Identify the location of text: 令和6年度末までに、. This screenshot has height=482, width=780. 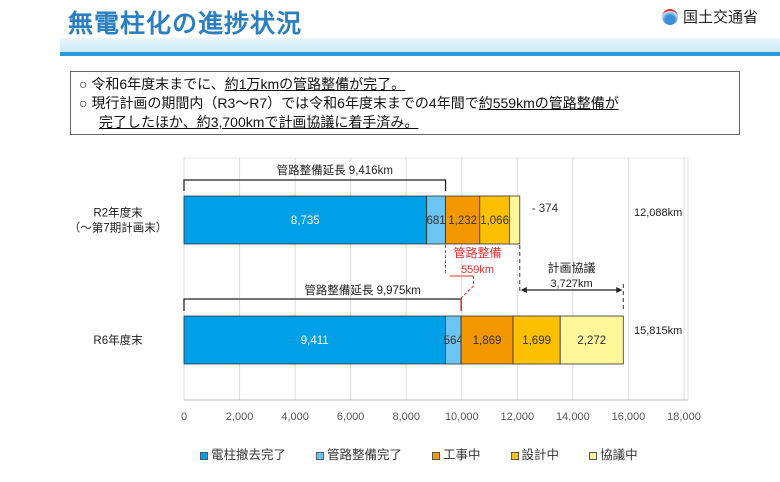
(158, 84).